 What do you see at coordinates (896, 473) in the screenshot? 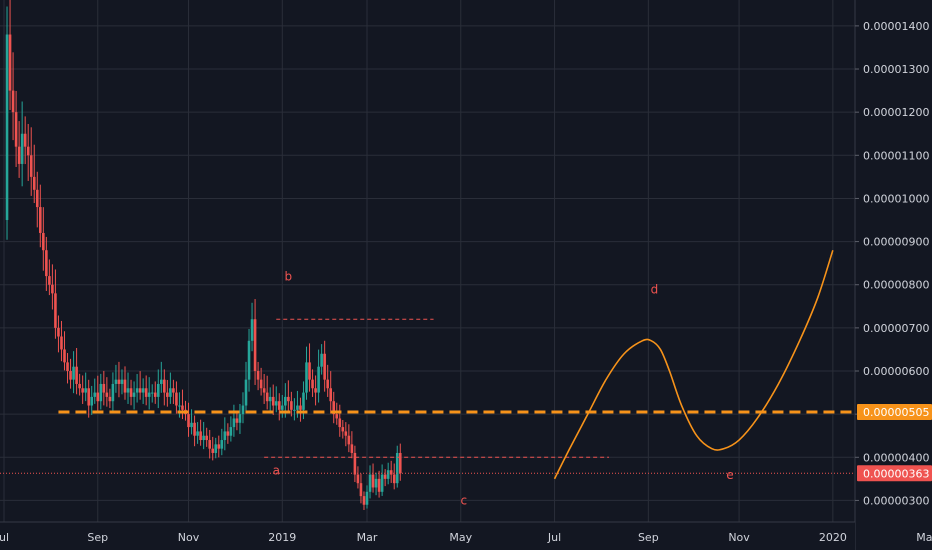
I see `current-price-badge-text: 0.00000363` at bounding box center [896, 473].